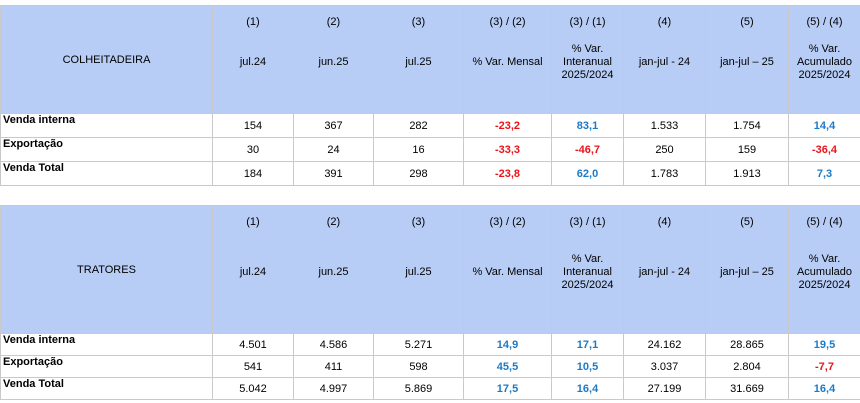  I want to click on cell: 154, so click(253, 125).